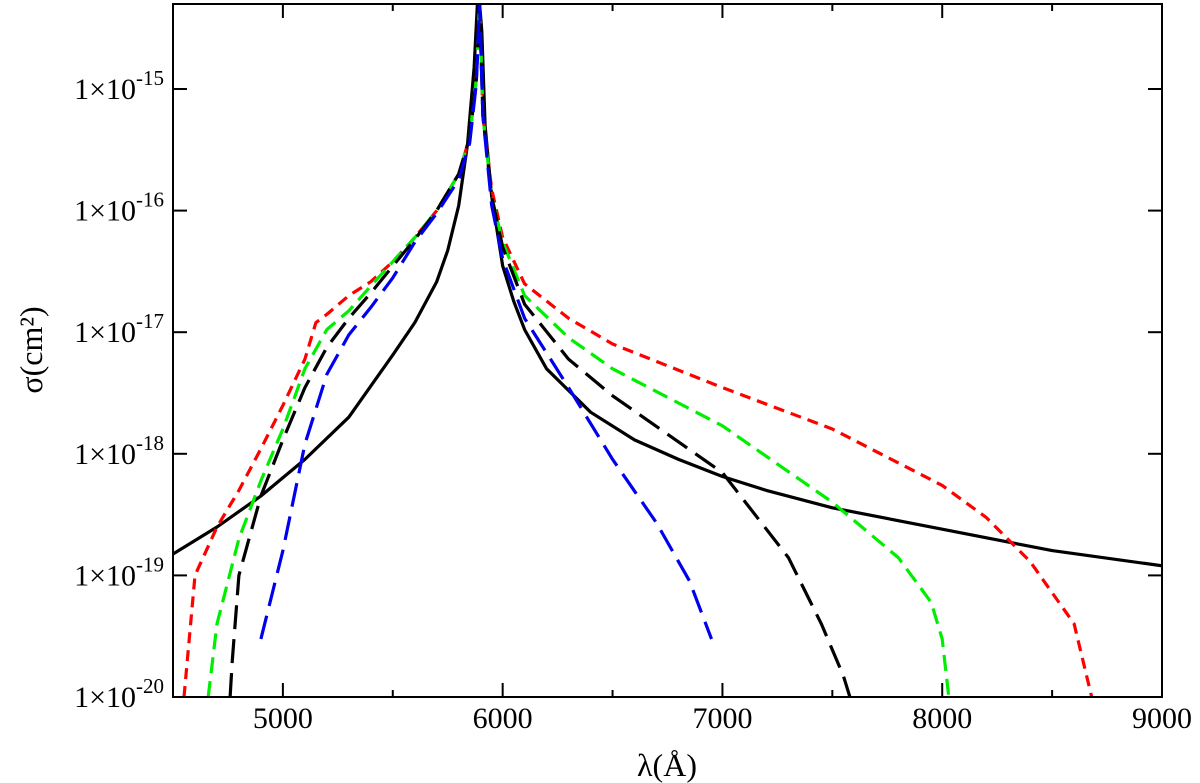 The width and height of the screenshot is (1200, 783). I want to click on y-tick-label-0: 1×10⁻²⁰, so click(119, 694).